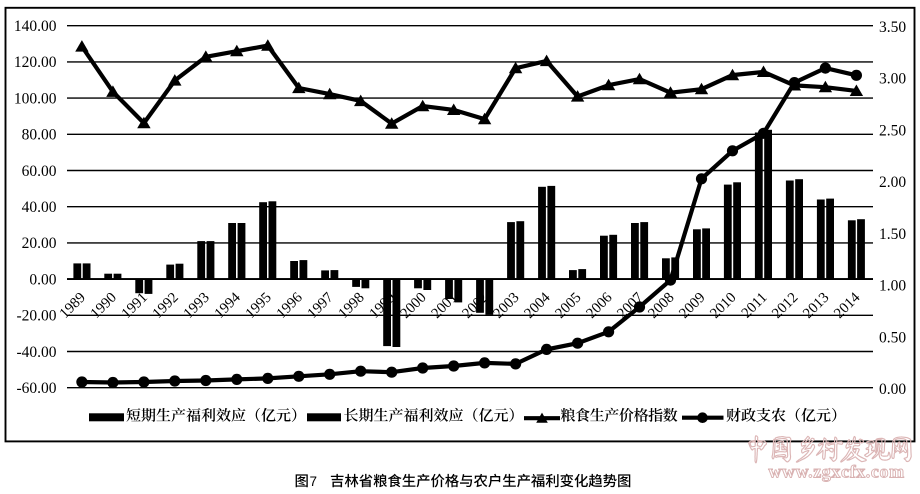 Image resolution: width=920 pixels, height=494 pixels. Describe the element at coordinates (35, 26) in the screenshot. I see `svg-text: 140.00` at that location.